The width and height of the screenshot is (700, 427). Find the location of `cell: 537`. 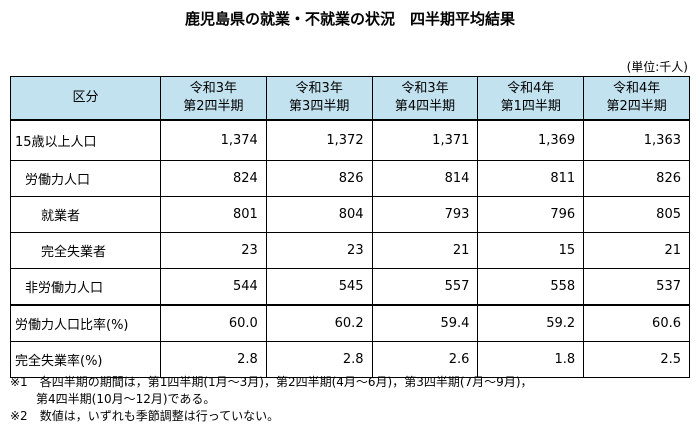

cell: 537 is located at coordinates (636, 287).